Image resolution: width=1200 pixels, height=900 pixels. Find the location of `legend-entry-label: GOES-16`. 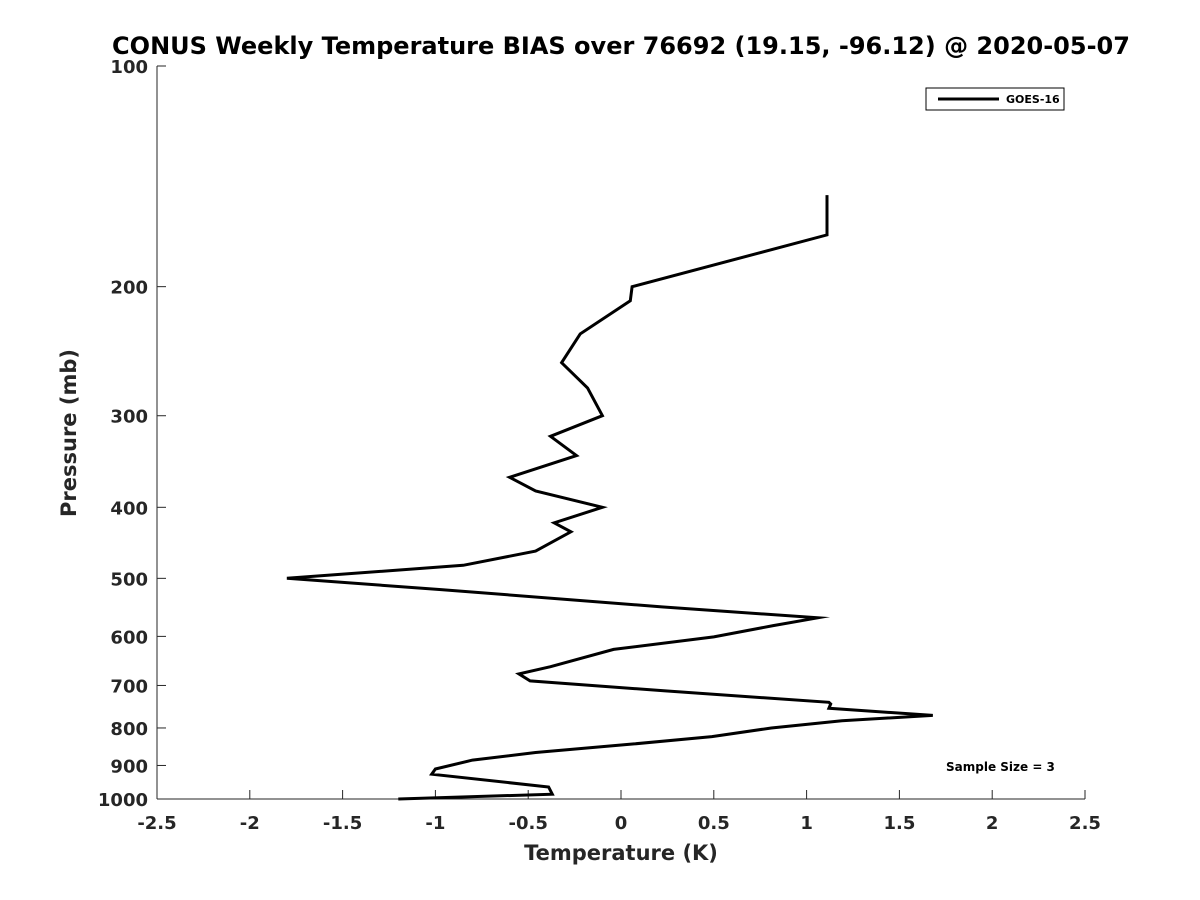

legend-entry-label: GOES-16 is located at coordinates (1033, 99).